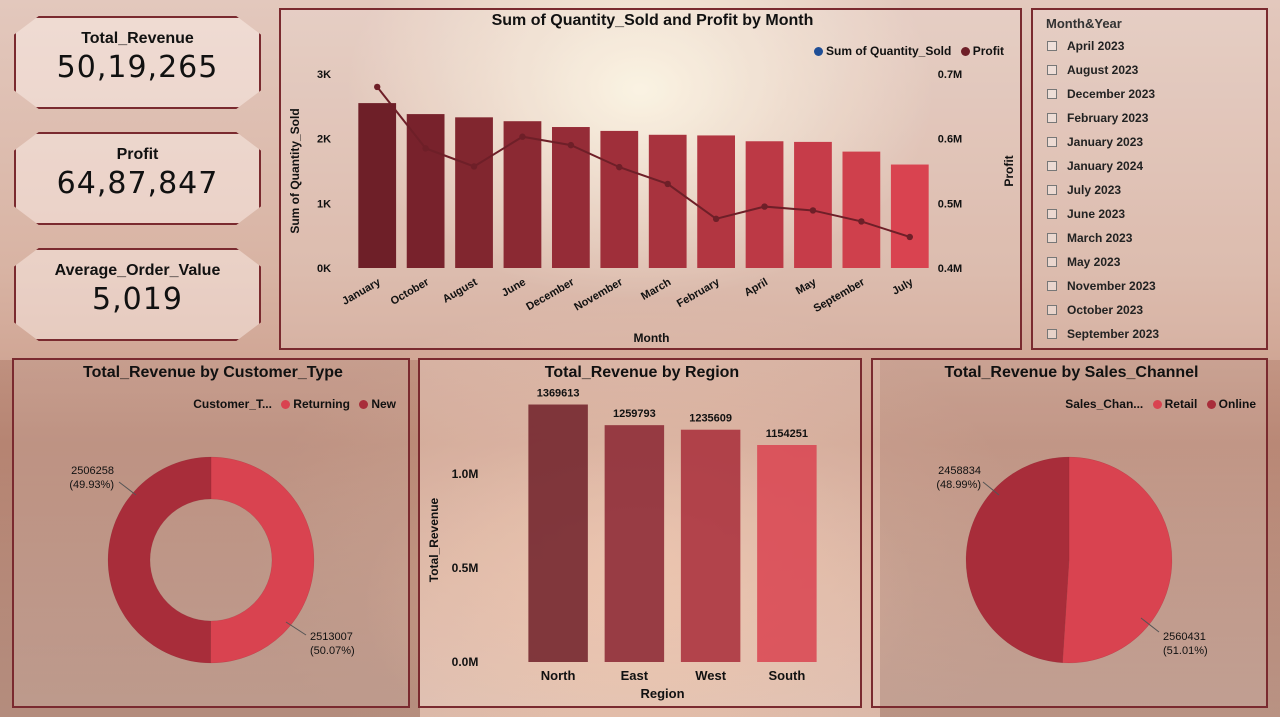 This screenshot has height=717, width=1280. What do you see at coordinates (324, 75) in the screenshot?
I see `y-tick-label: 3K` at bounding box center [324, 75].